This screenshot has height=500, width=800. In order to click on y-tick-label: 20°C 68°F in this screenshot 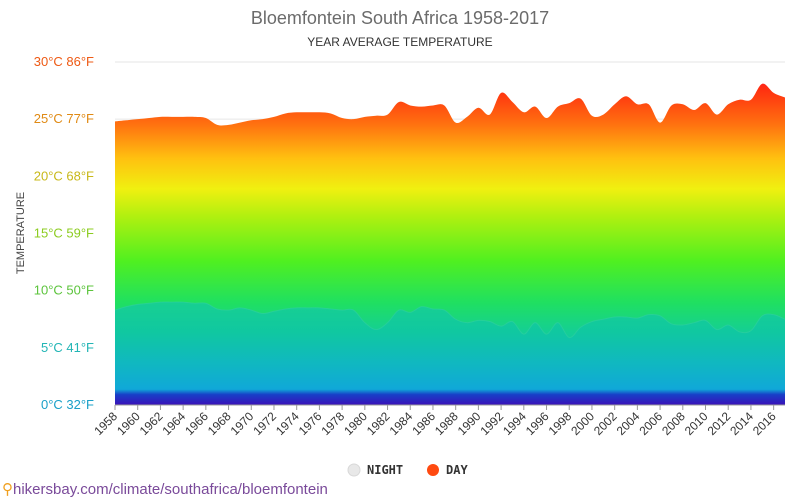, I will do `click(64, 175)`.